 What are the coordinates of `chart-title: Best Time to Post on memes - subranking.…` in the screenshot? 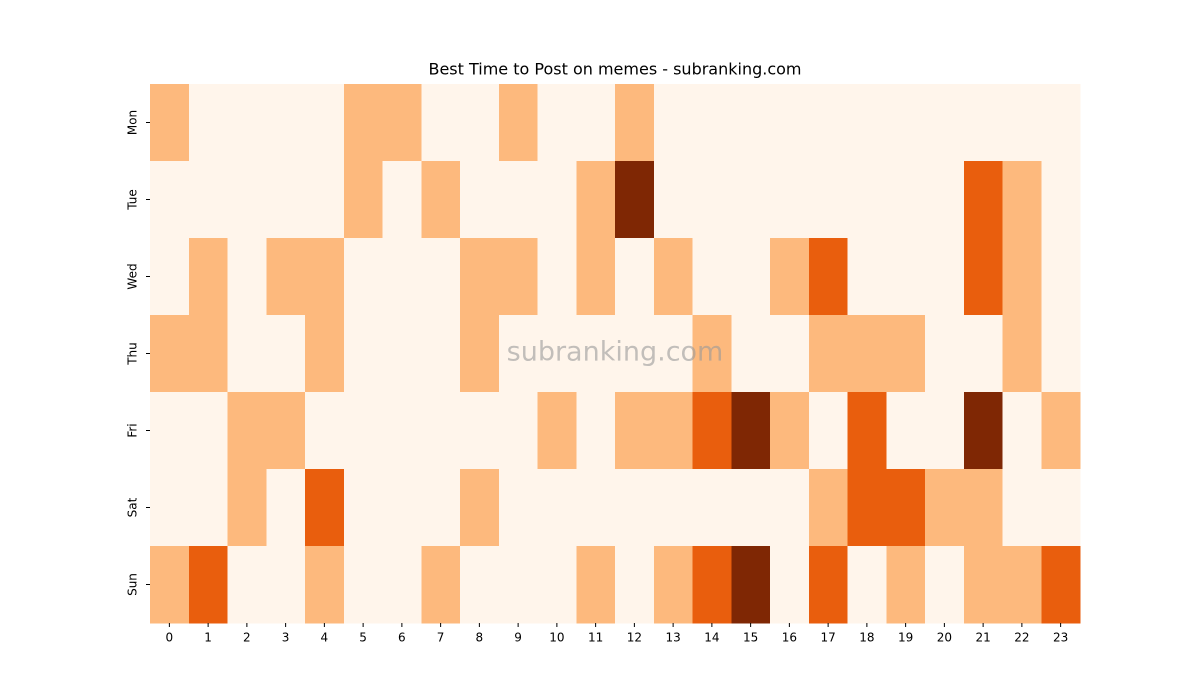 It's located at (614, 69).